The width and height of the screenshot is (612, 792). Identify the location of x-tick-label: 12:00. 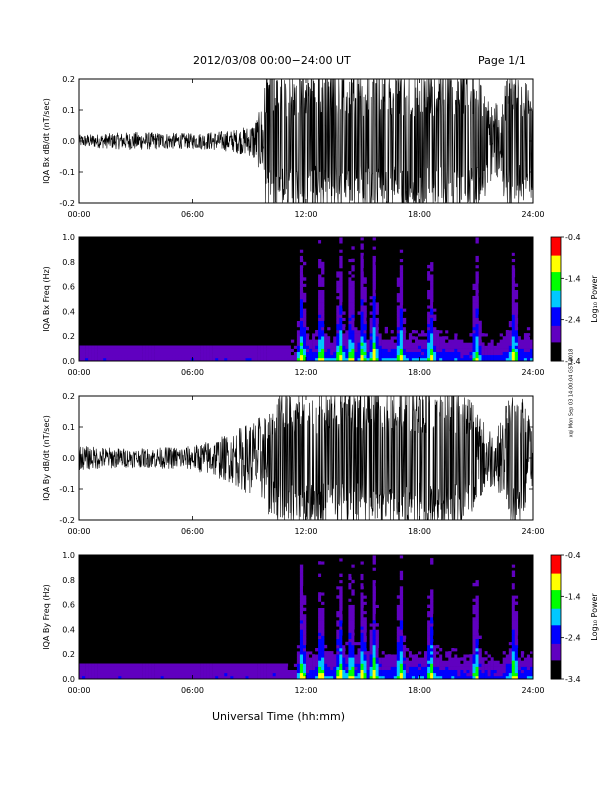
(305, 372).